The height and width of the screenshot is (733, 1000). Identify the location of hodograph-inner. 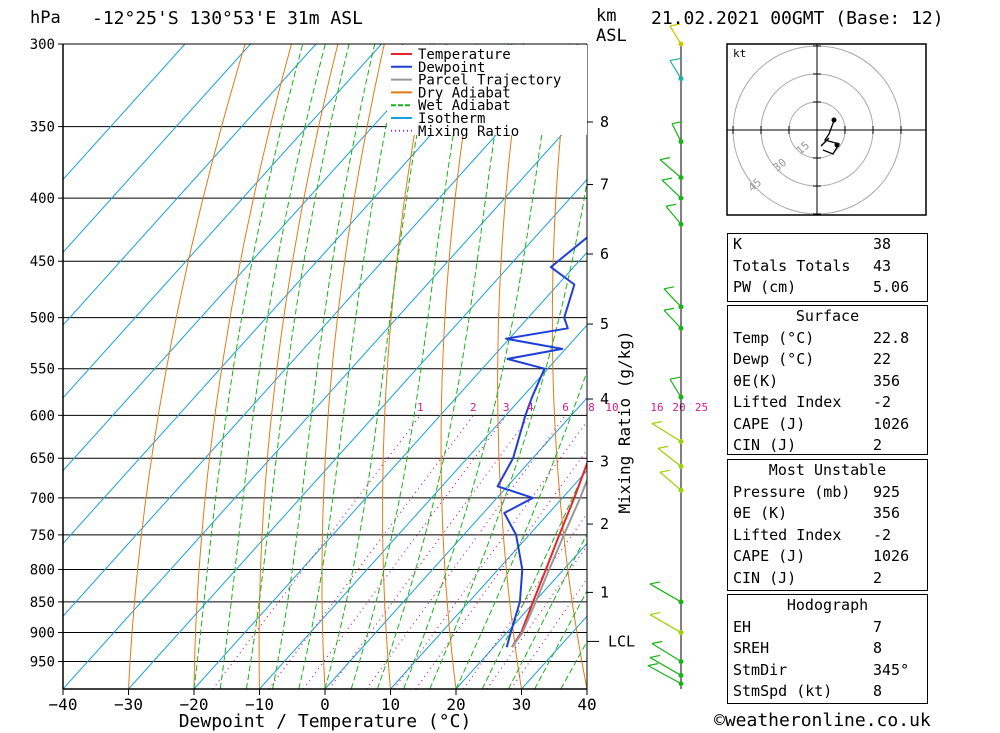
(826, 129).